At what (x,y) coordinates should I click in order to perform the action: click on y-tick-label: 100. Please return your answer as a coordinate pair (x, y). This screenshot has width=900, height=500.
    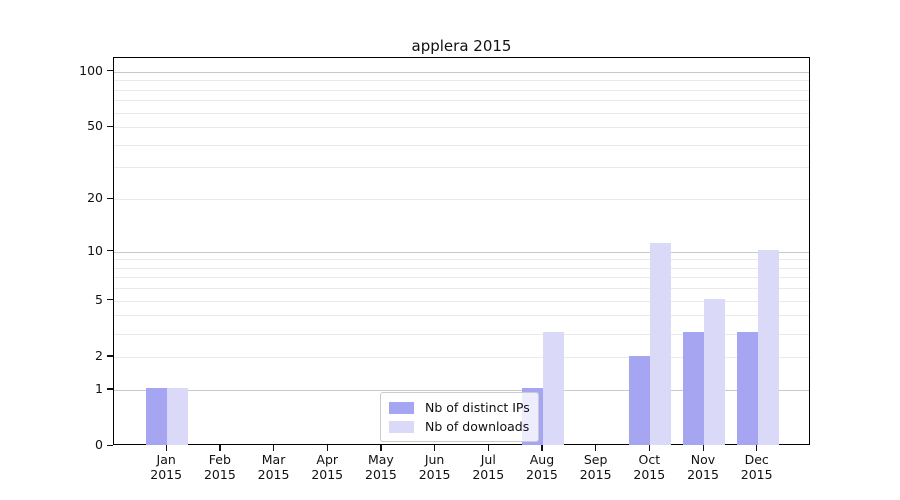
    Looking at the image, I should click on (91, 70).